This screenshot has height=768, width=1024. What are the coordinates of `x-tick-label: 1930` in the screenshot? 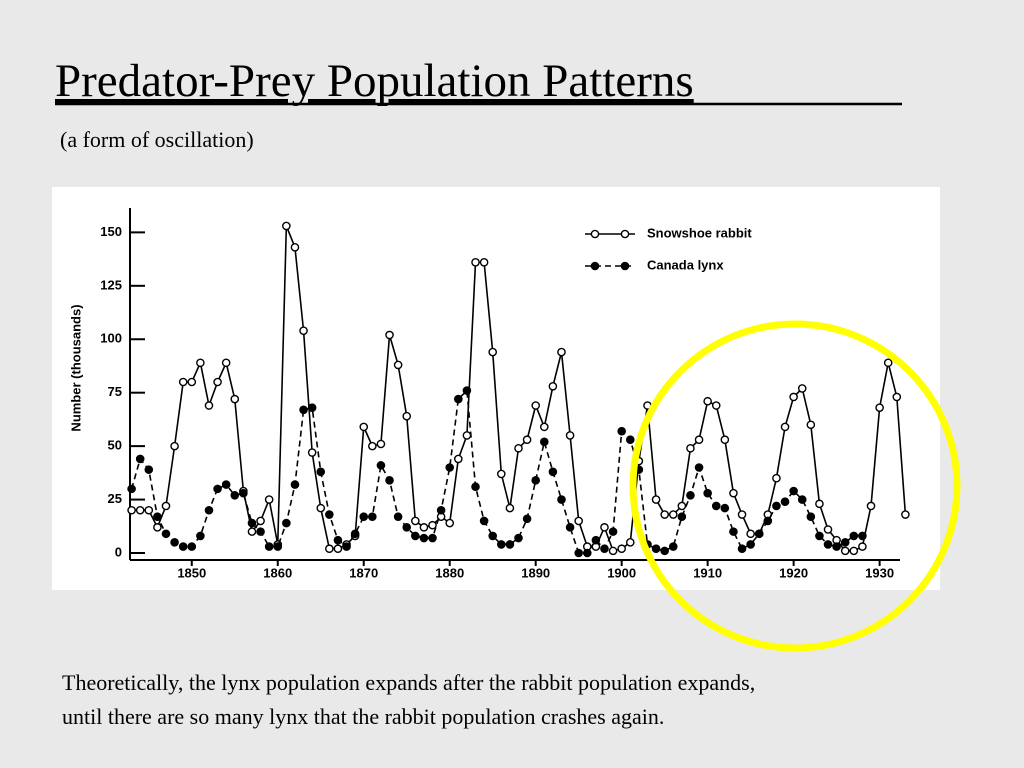 It's located at (879, 572).